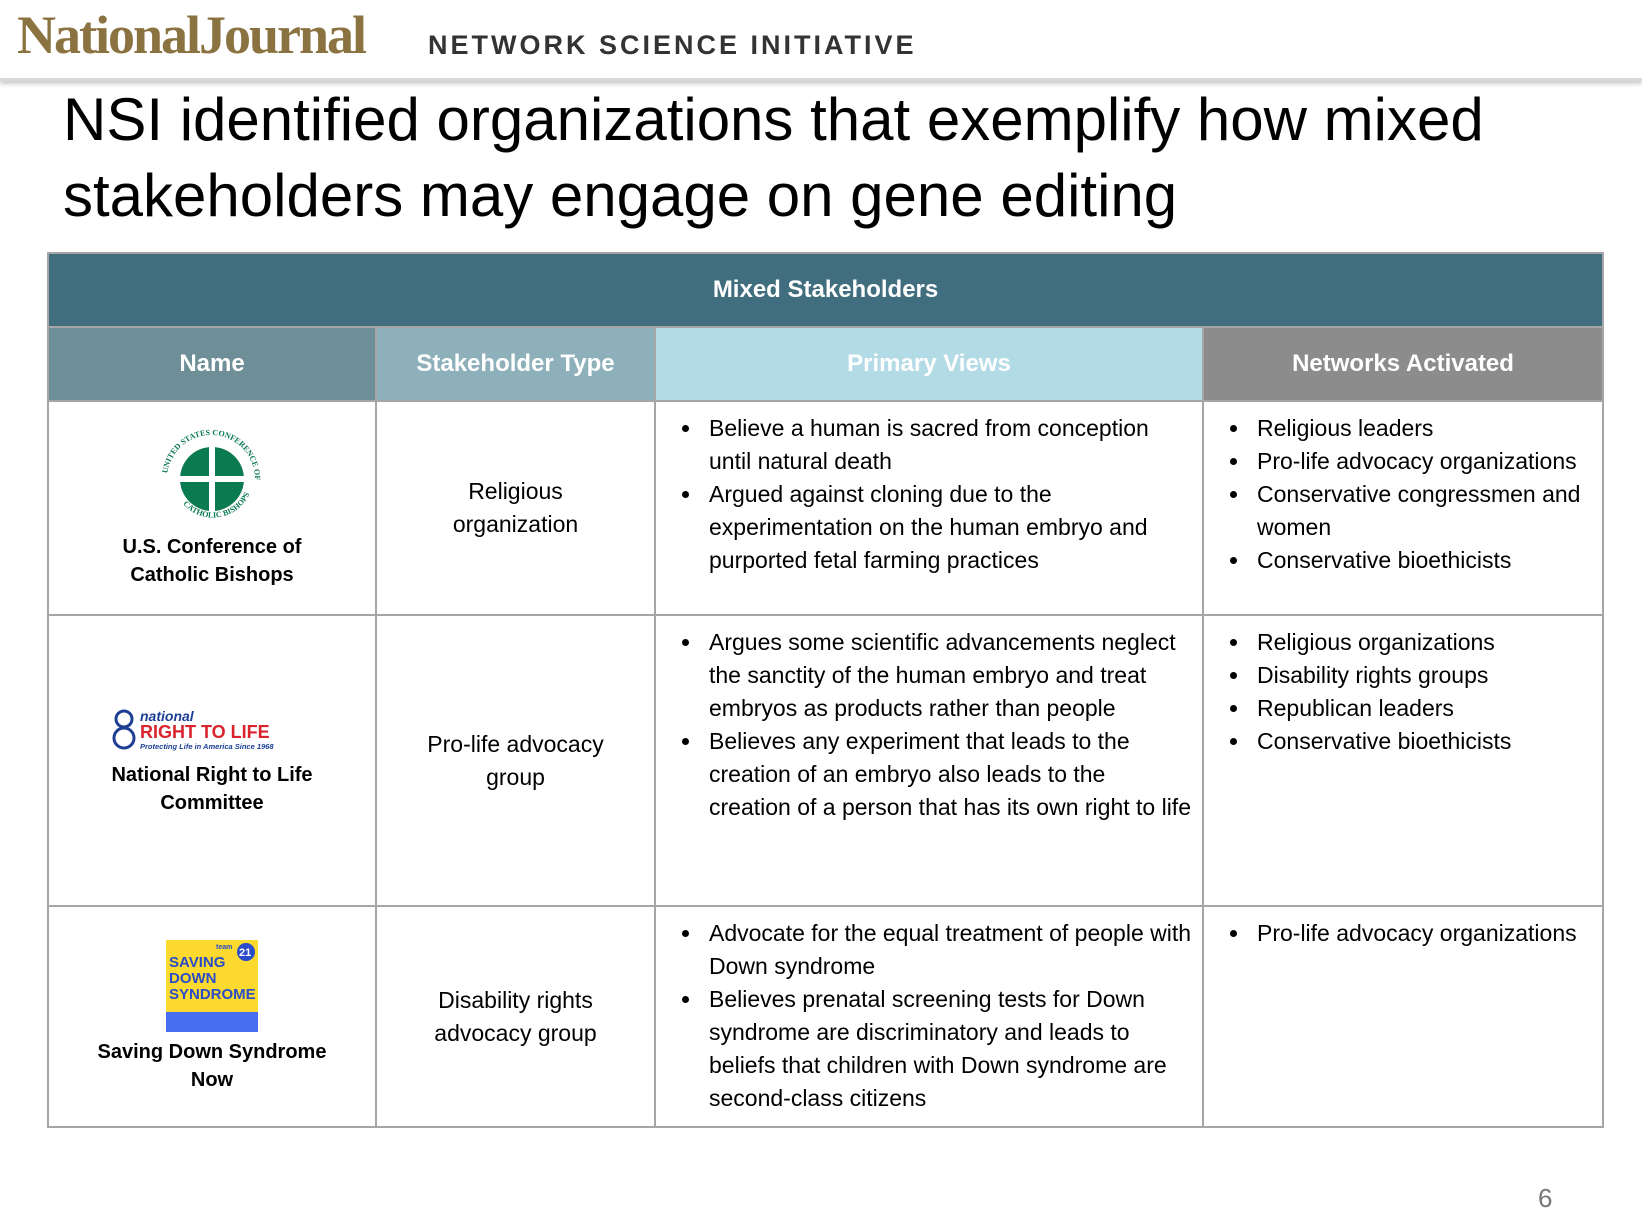 This screenshot has width=1642, height=1225. What do you see at coordinates (1421, 675) in the screenshot?
I see `network-item: Disability rights groups` at bounding box center [1421, 675].